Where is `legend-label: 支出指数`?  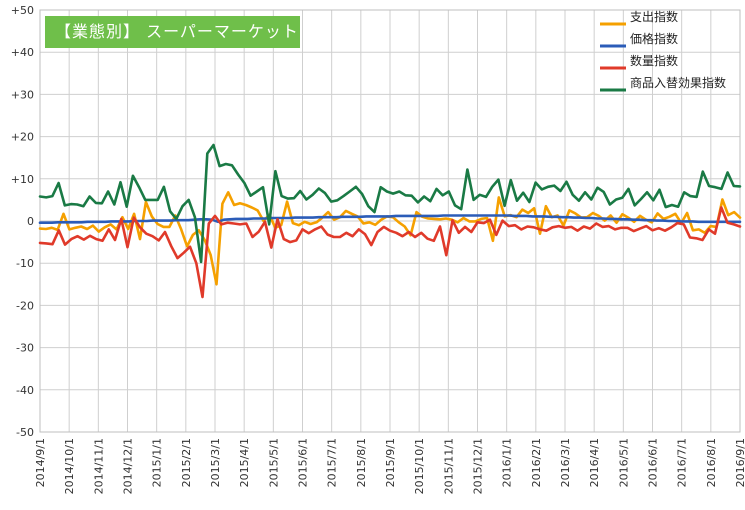 legend-label: 支出指数 is located at coordinates (654, 16).